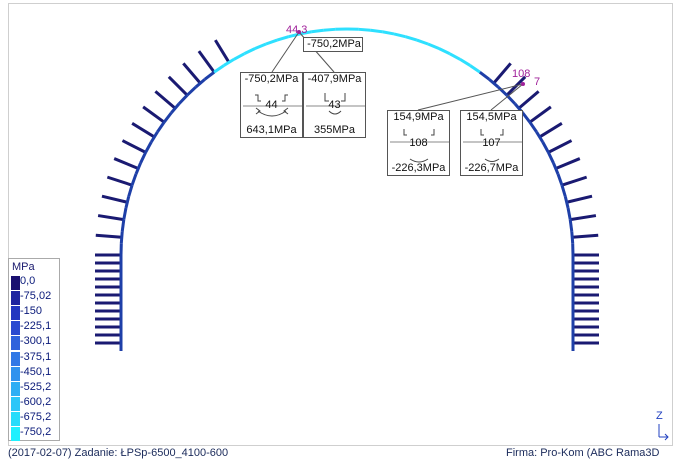 This screenshot has height=462, width=678. Describe the element at coordinates (36, 416) in the screenshot. I see `legend-level-label: -675,2` at that location.